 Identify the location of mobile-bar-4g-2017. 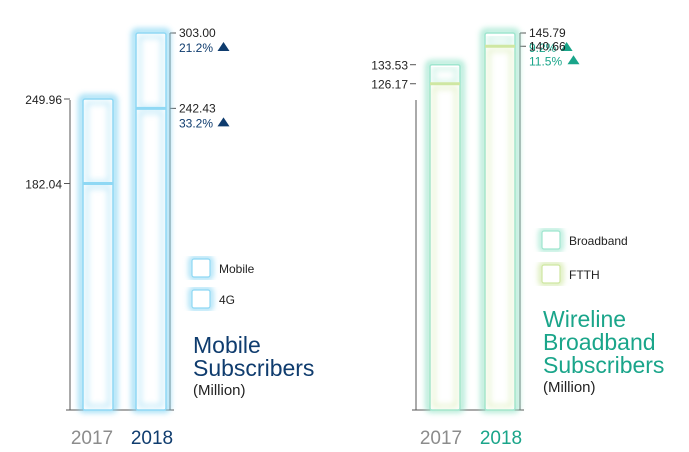
(98, 297).